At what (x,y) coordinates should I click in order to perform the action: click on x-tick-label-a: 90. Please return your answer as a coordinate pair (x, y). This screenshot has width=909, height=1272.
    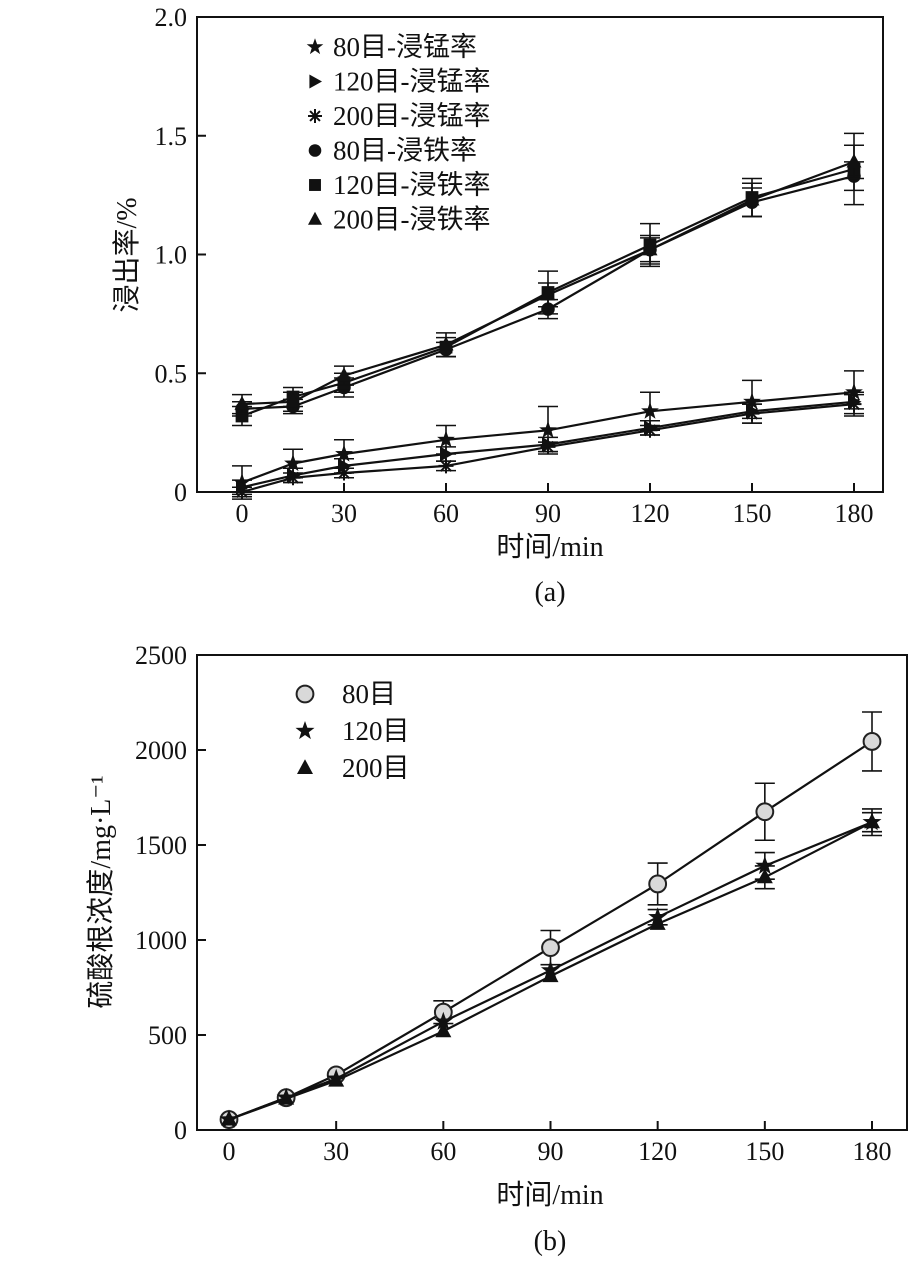
    Looking at the image, I should click on (548, 513).